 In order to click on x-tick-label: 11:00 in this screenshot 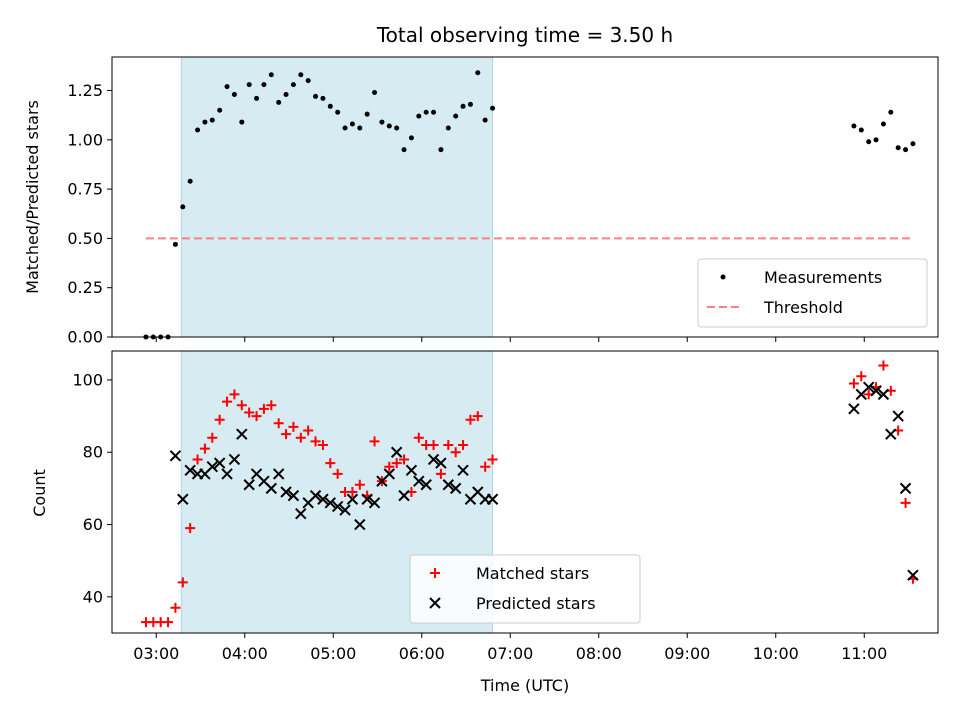, I will do `click(864, 653)`.